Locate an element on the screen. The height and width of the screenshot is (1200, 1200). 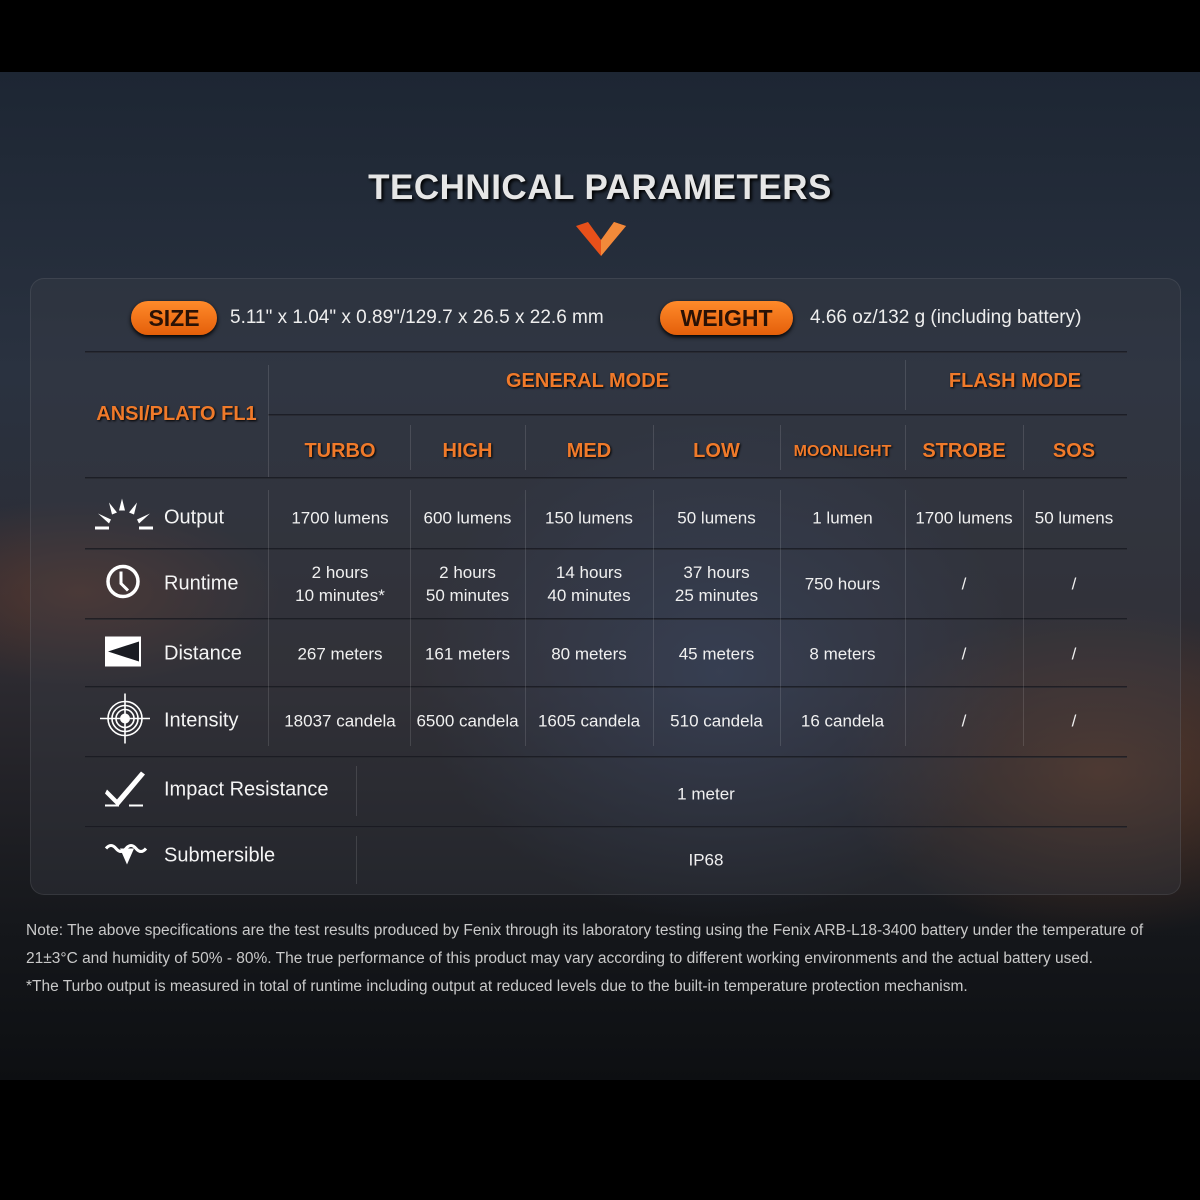
chevron-down-icon is located at coordinates (601, 239).